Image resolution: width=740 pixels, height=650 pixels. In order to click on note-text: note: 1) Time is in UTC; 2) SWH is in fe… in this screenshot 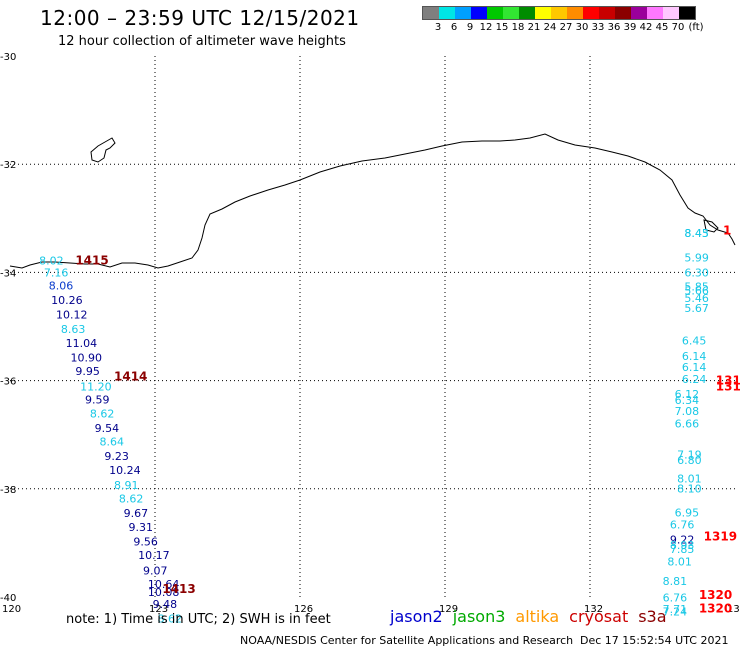, I will do `click(198, 619)`.